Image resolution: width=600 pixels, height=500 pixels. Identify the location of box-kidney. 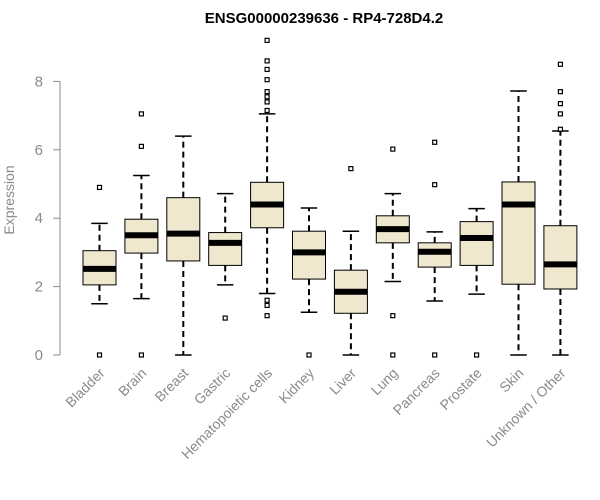
(309, 282).